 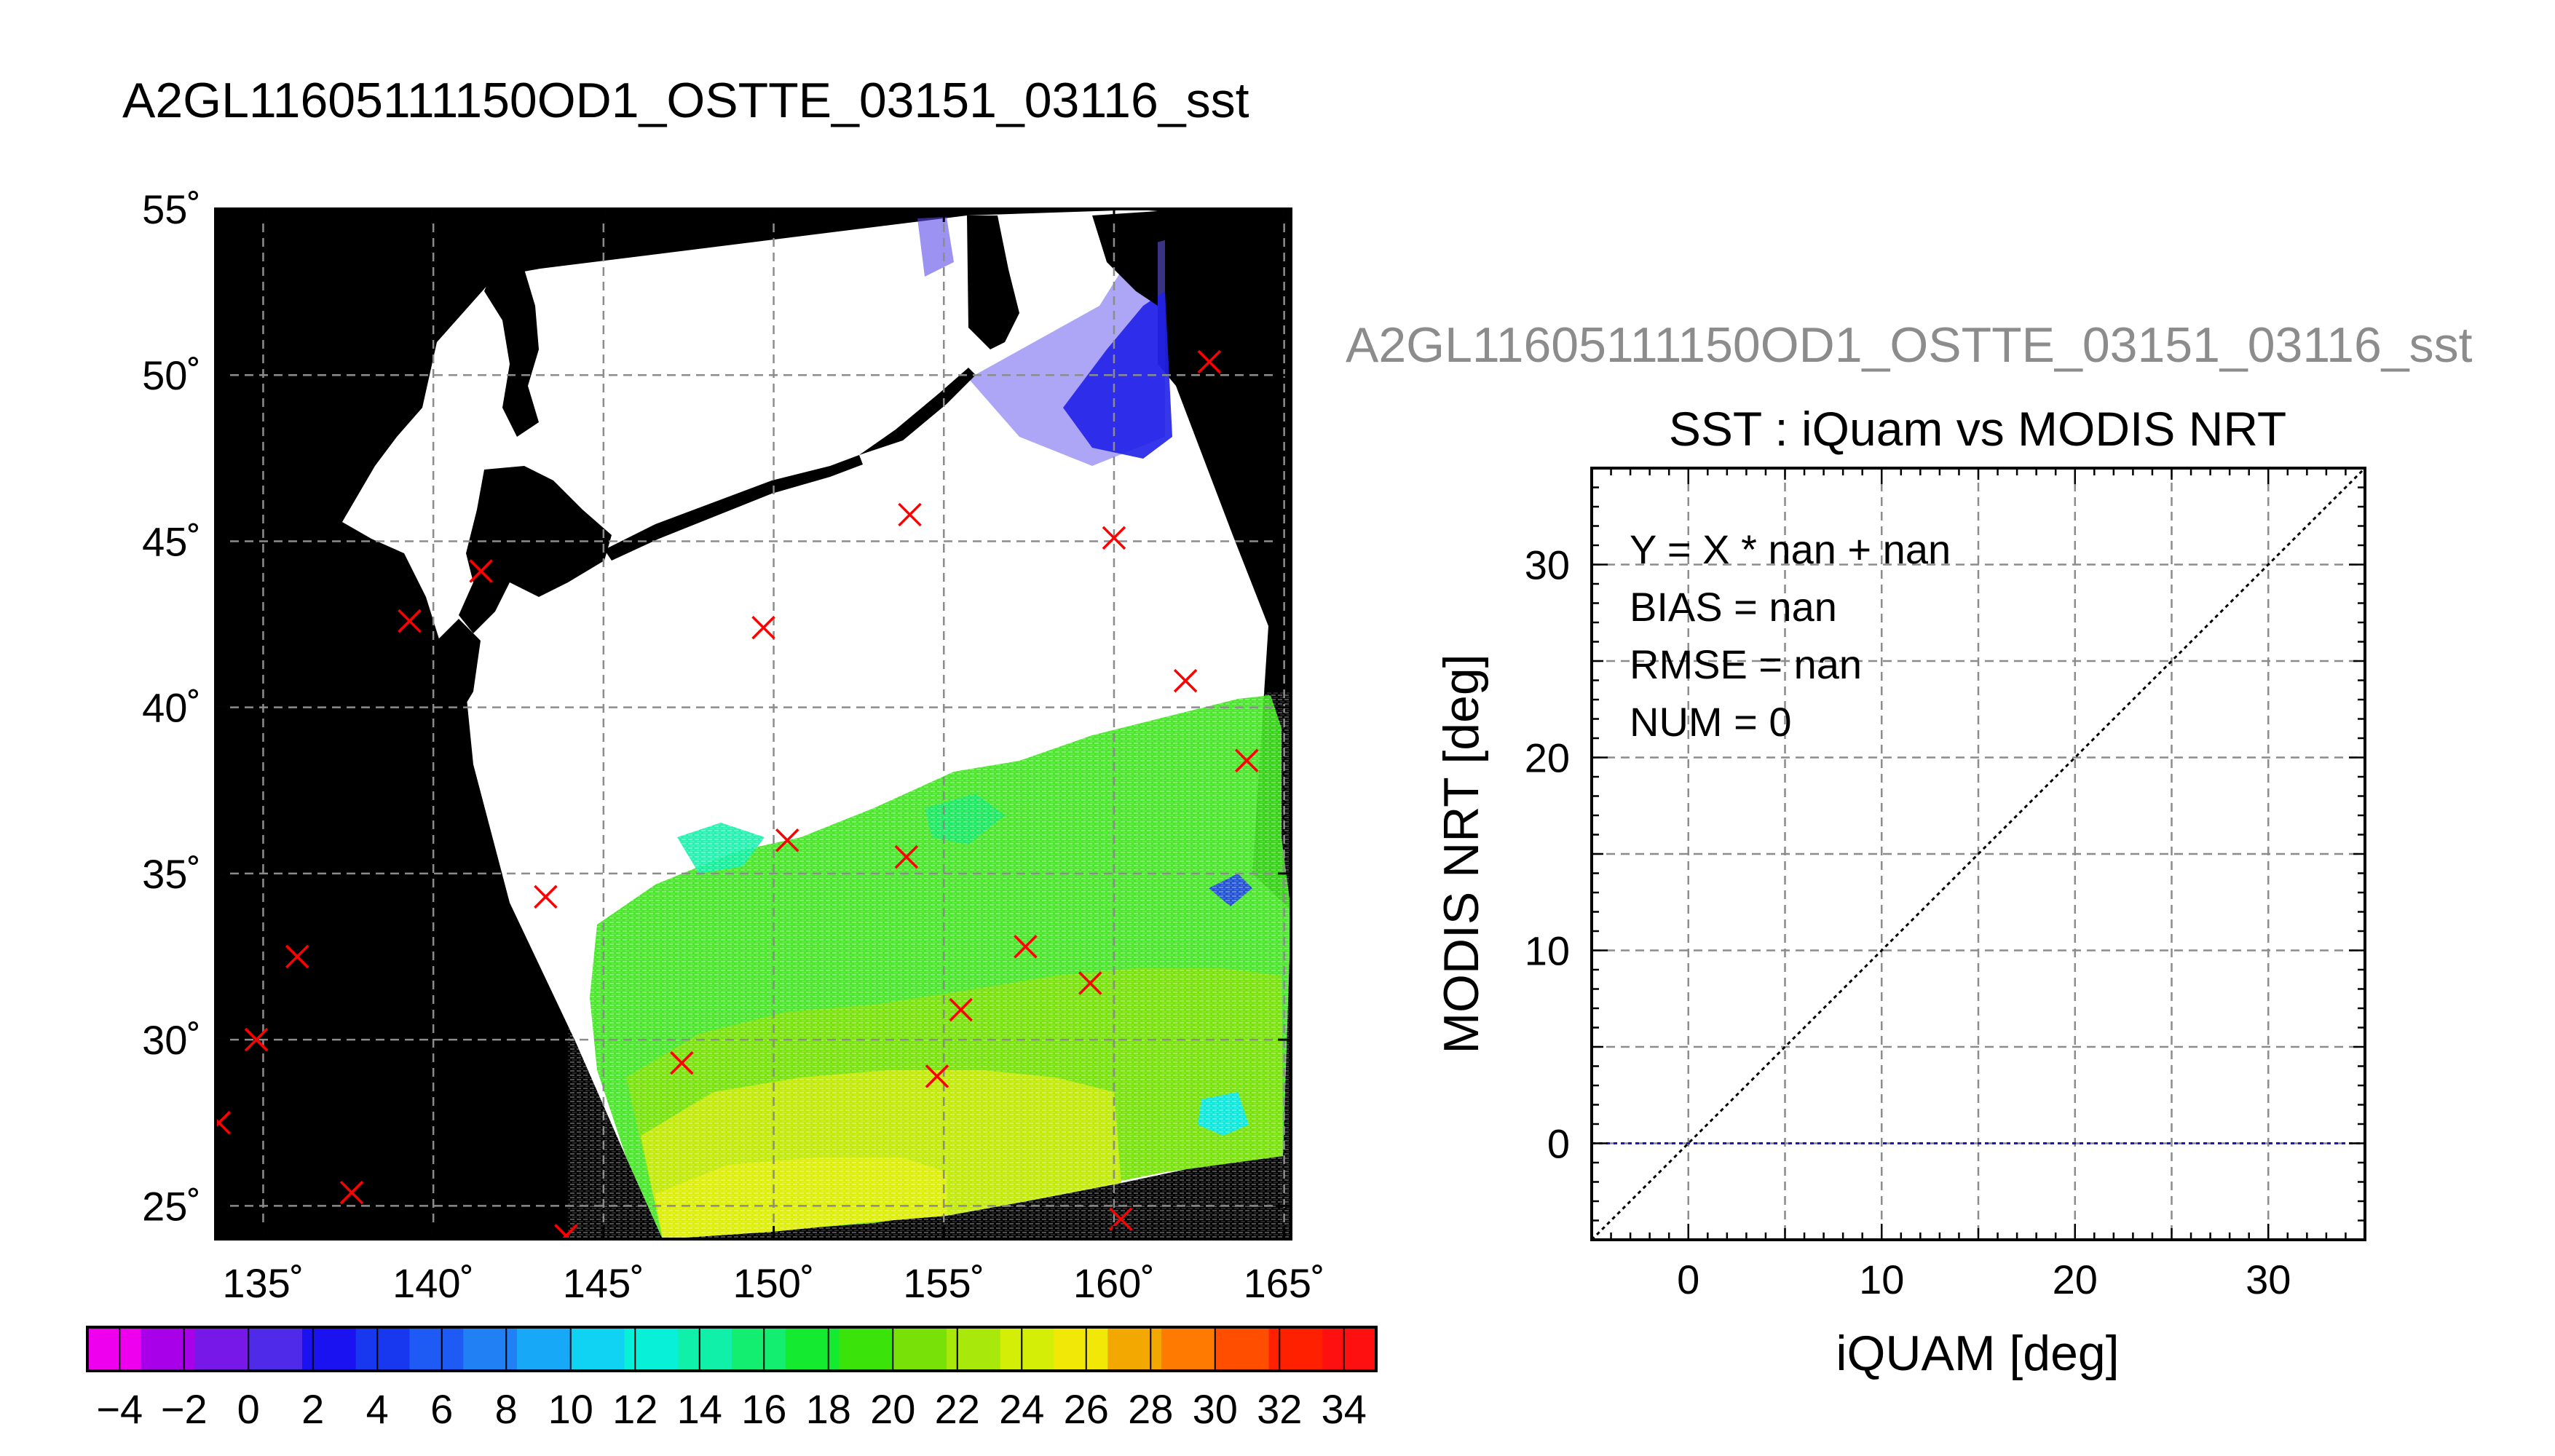 What do you see at coordinates (171, 375) in the screenshot?
I see `map-ytick-label: 50˚` at bounding box center [171, 375].